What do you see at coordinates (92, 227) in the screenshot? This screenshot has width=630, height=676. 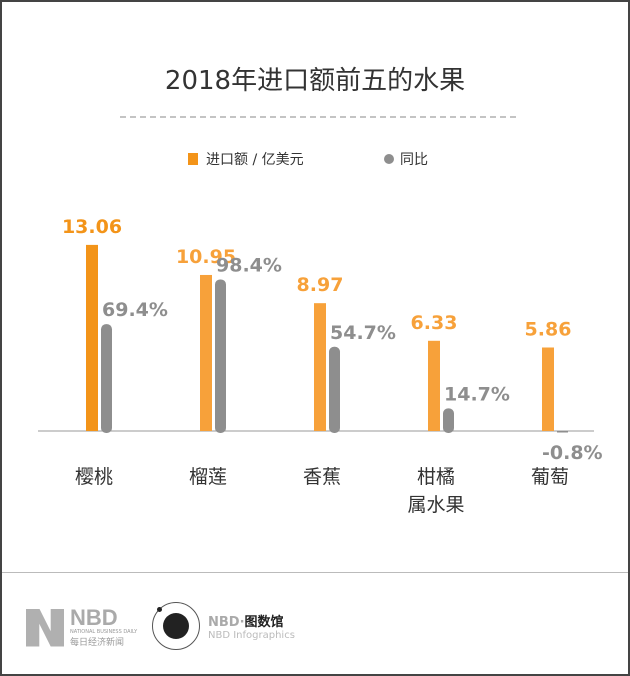 I see `data-label-import: 13.06` at bounding box center [92, 227].